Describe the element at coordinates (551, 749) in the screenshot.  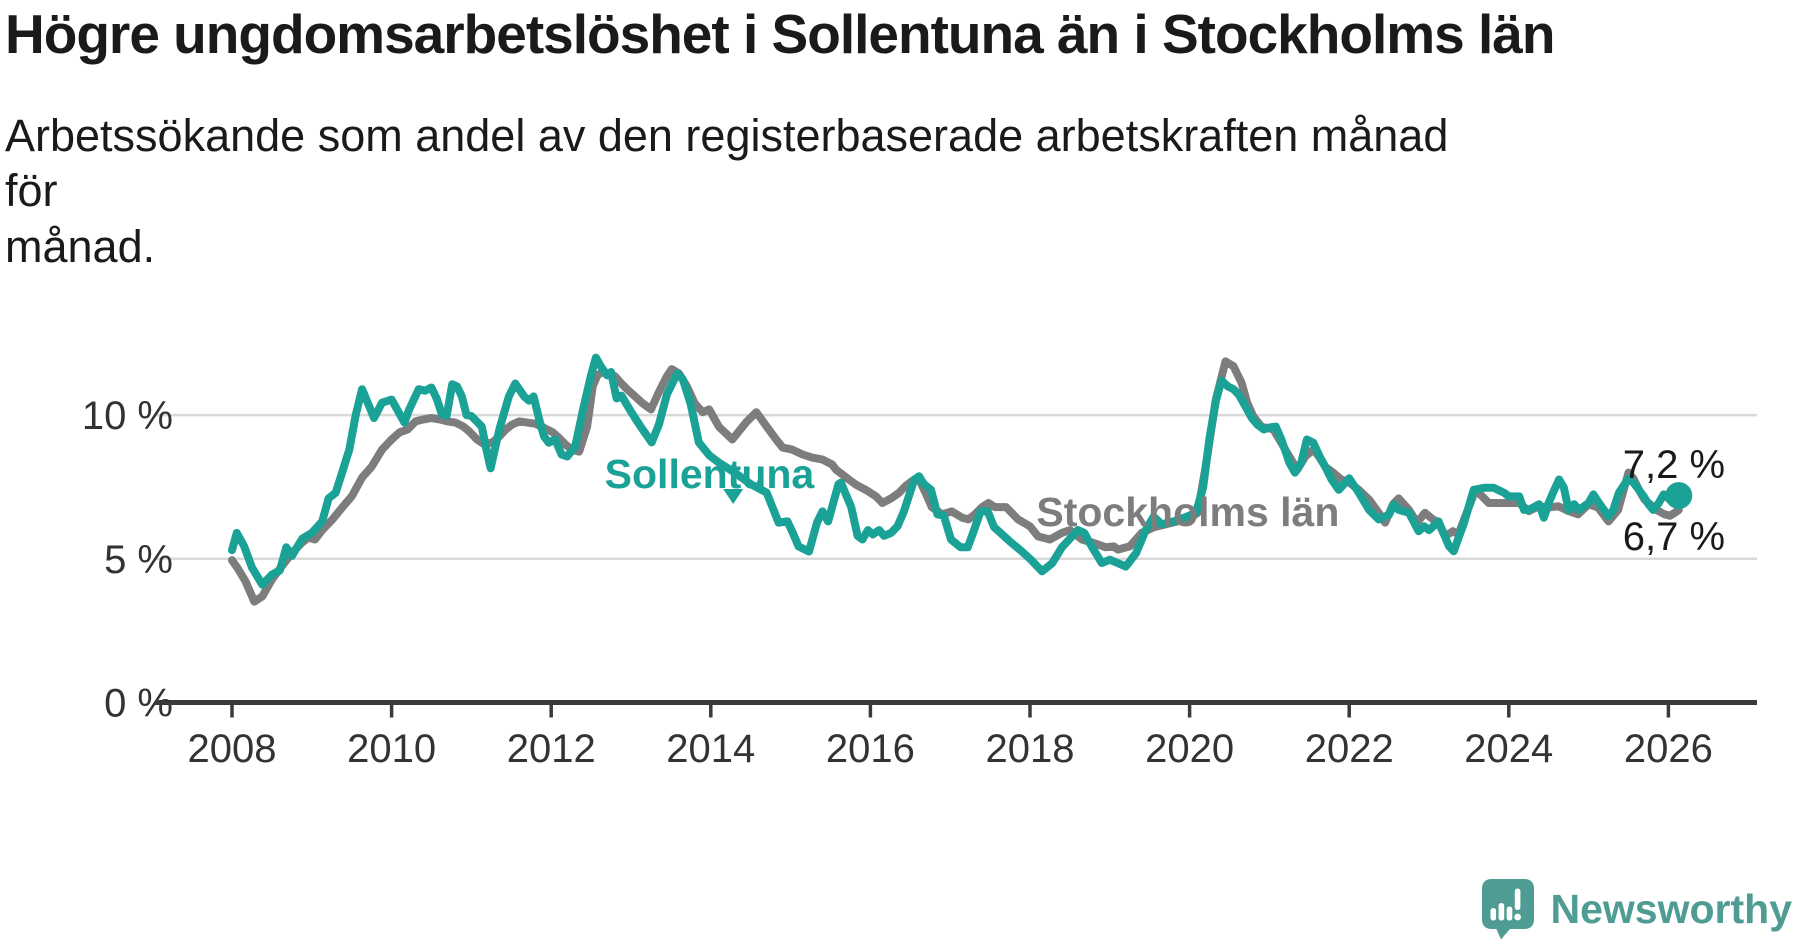
I see `x-axis-label-2012: 2012` at that location.